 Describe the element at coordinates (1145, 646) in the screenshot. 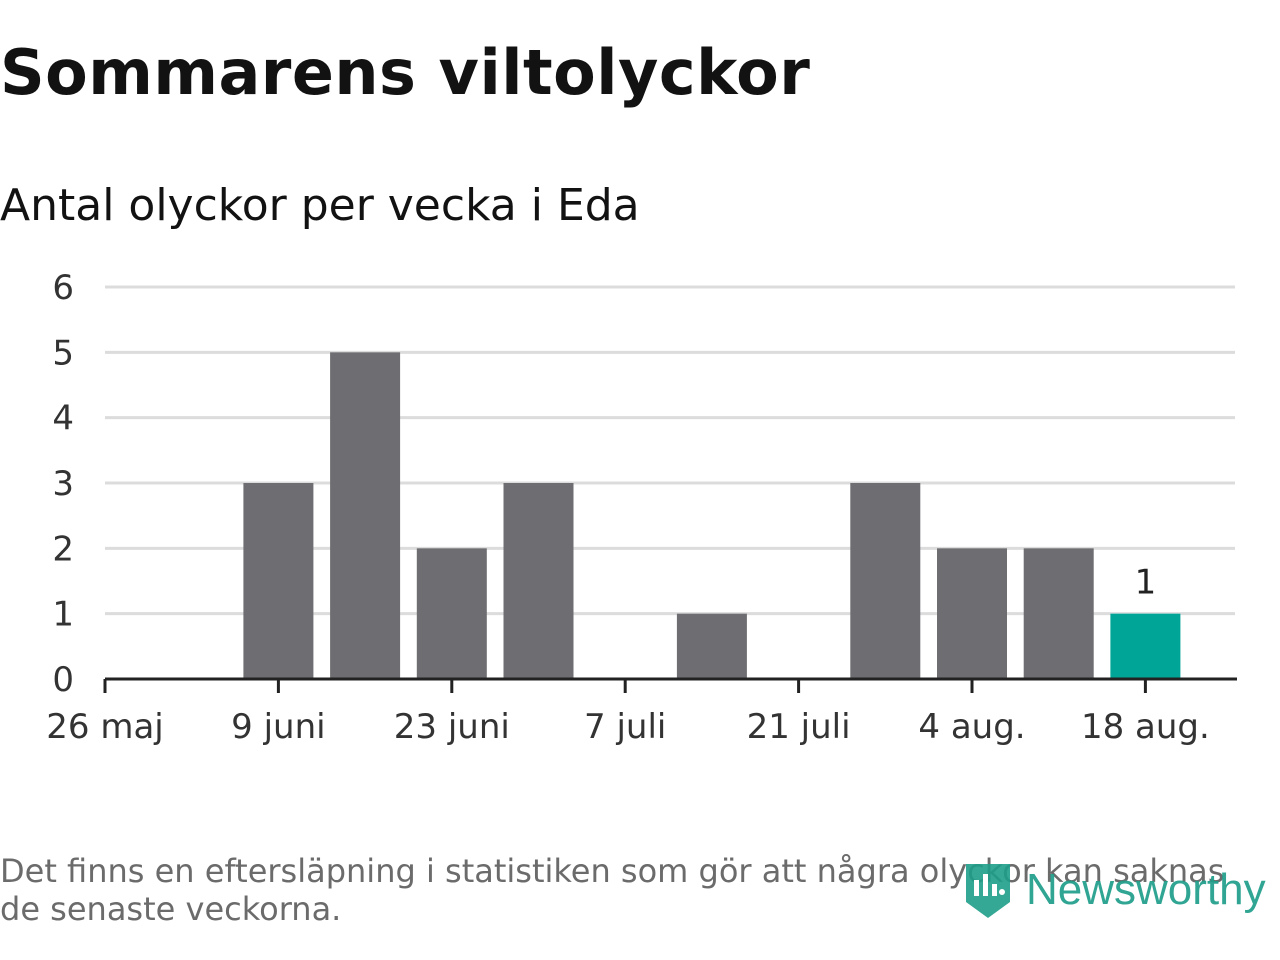

I see `bar-18-aug-` at that location.